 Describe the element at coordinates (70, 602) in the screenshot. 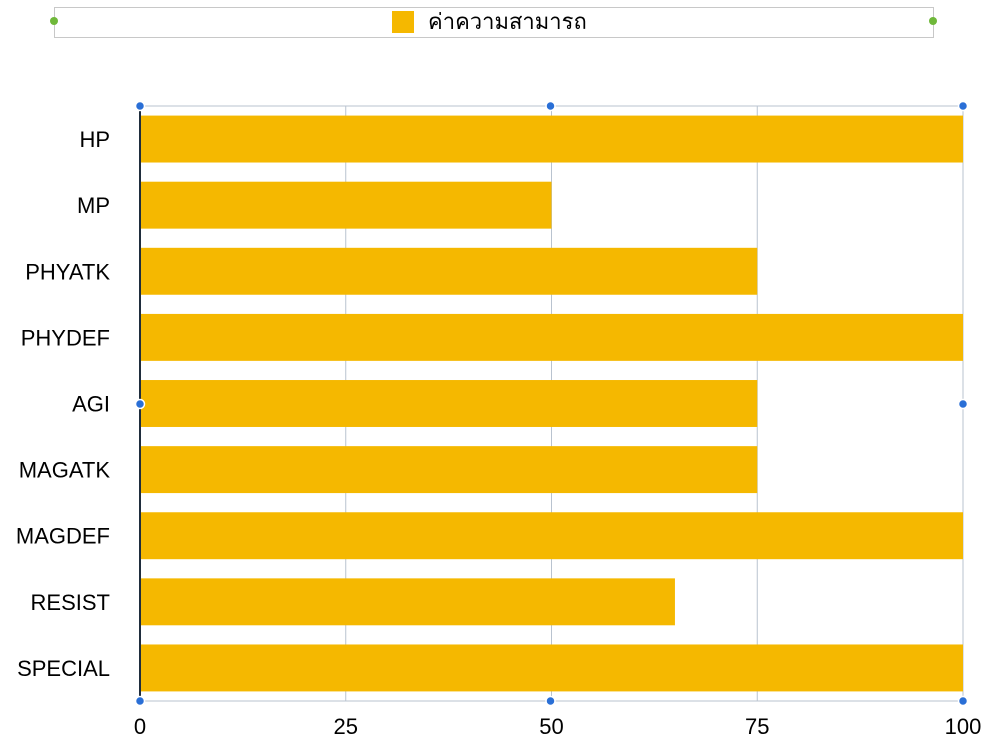

I see `category-label-resist: RESIST` at that location.